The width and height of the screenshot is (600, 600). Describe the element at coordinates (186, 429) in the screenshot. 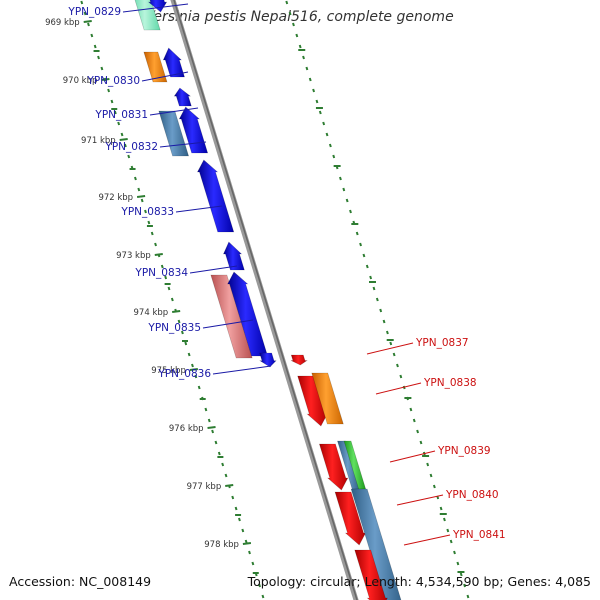

I see `kbp-tick-label: 976 kbp` at that location.